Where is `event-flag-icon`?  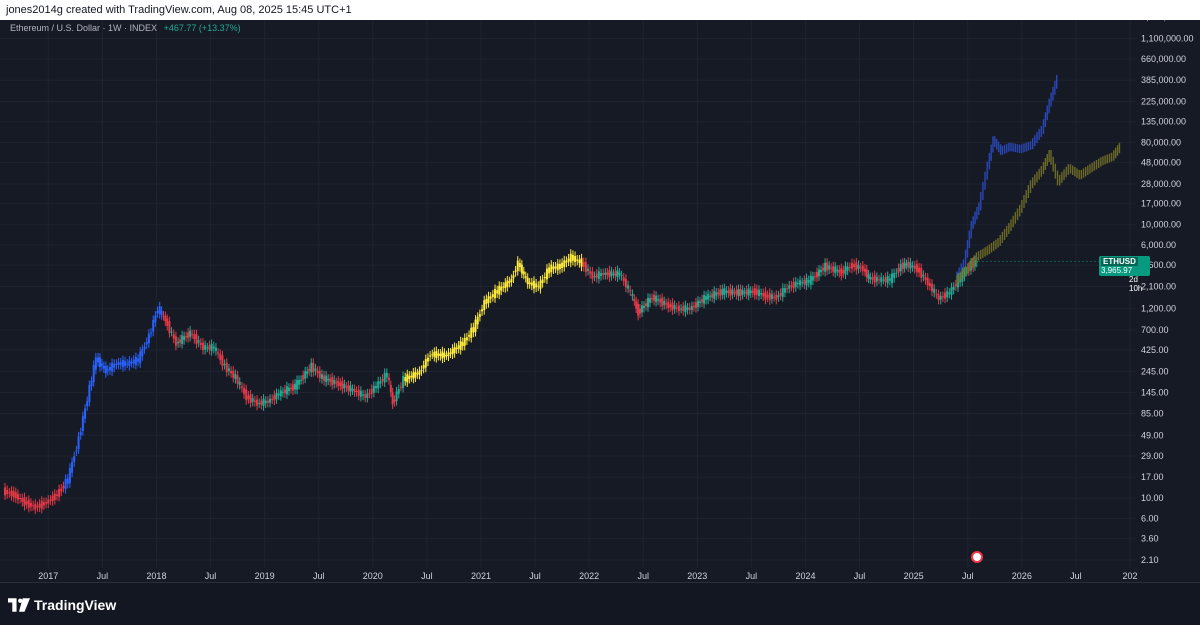 event-flag-icon is located at coordinates (977, 557).